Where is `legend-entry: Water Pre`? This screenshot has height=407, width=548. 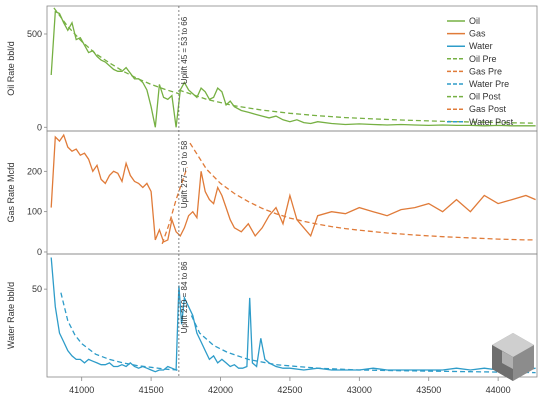 legend-entry: Water Pre is located at coordinates (489, 84).